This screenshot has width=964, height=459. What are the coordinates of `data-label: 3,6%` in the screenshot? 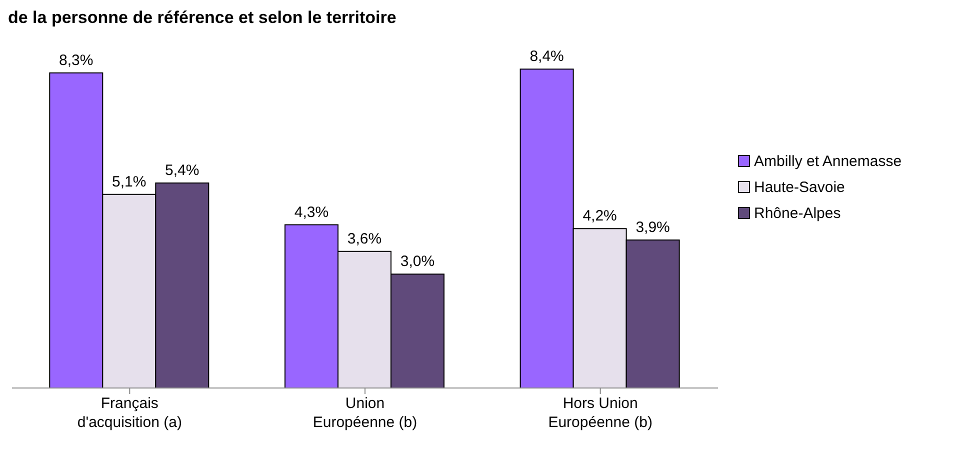 It's located at (364, 239).